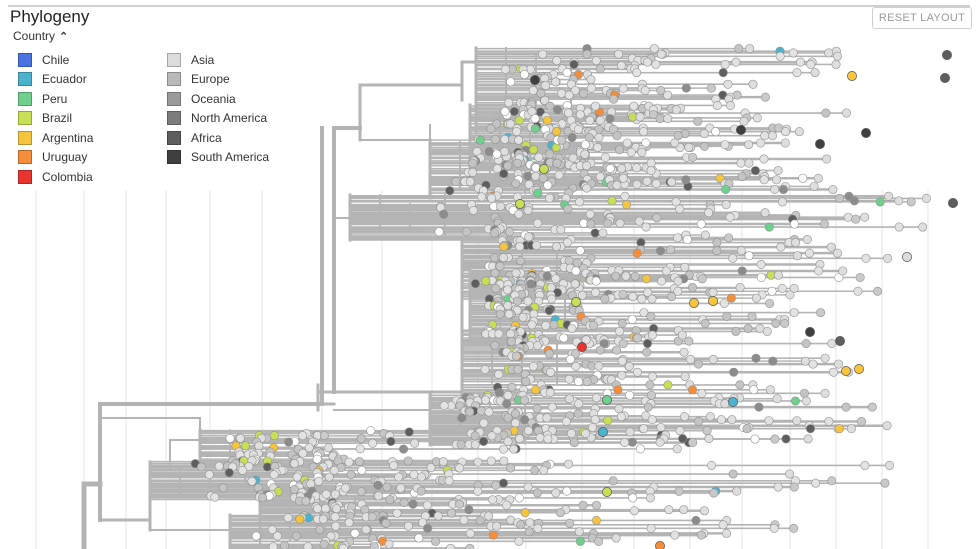 Image resolution: width=976 pixels, height=549 pixels. I want to click on legend-item-south-america: South America, so click(218, 158).